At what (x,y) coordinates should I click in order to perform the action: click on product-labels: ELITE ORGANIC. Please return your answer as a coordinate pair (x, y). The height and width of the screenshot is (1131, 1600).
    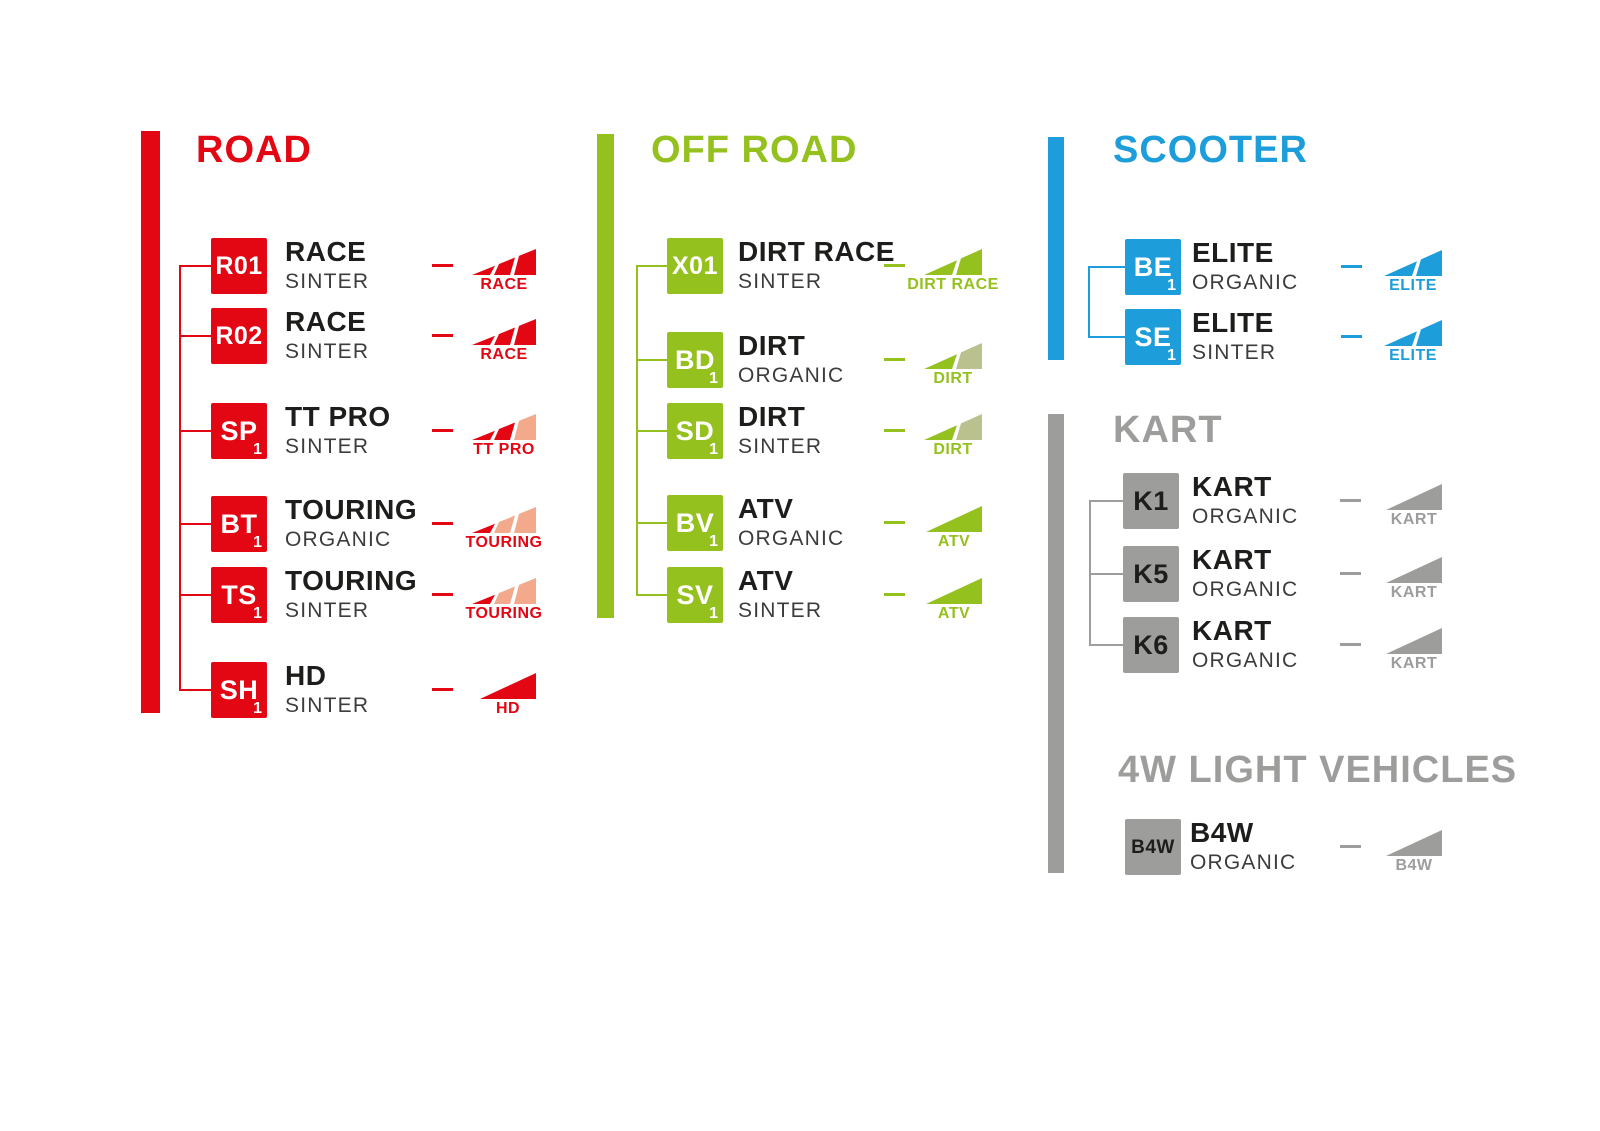
    Looking at the image, I should click on (1245, 267).